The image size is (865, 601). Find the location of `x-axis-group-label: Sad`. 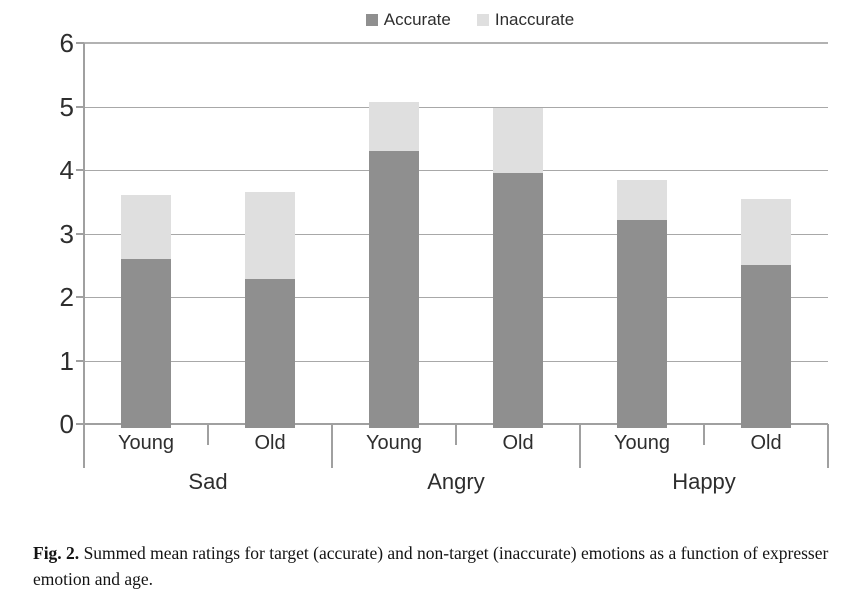

x-axis-group-label: Sad is located at coordinates (208, 481).